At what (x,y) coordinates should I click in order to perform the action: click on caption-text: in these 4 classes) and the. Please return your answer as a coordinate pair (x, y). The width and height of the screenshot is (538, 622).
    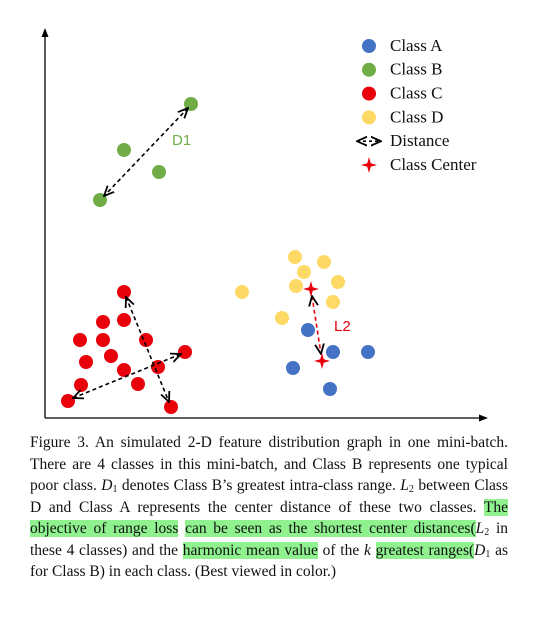
    Looking at the image, I should click on (269, 539).